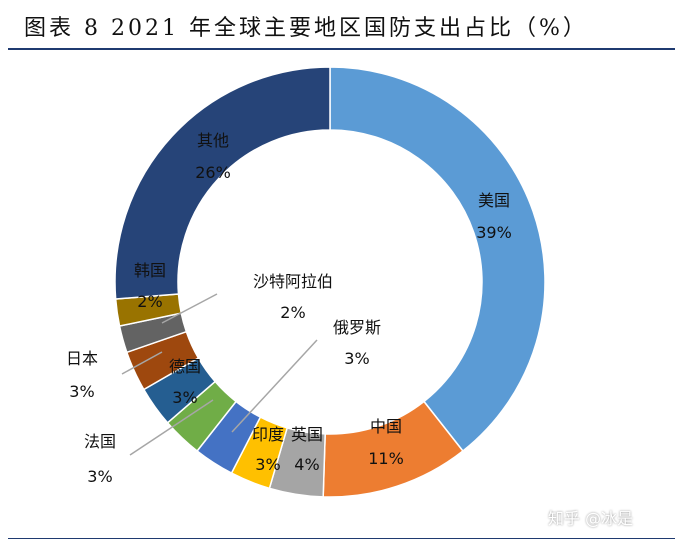 The width and height of the screenshot is (683, 544). What do you see at coordinates (274, 386) in the screenshot?
I see `slice-4-leader-line` at bounding box center [274, 386].